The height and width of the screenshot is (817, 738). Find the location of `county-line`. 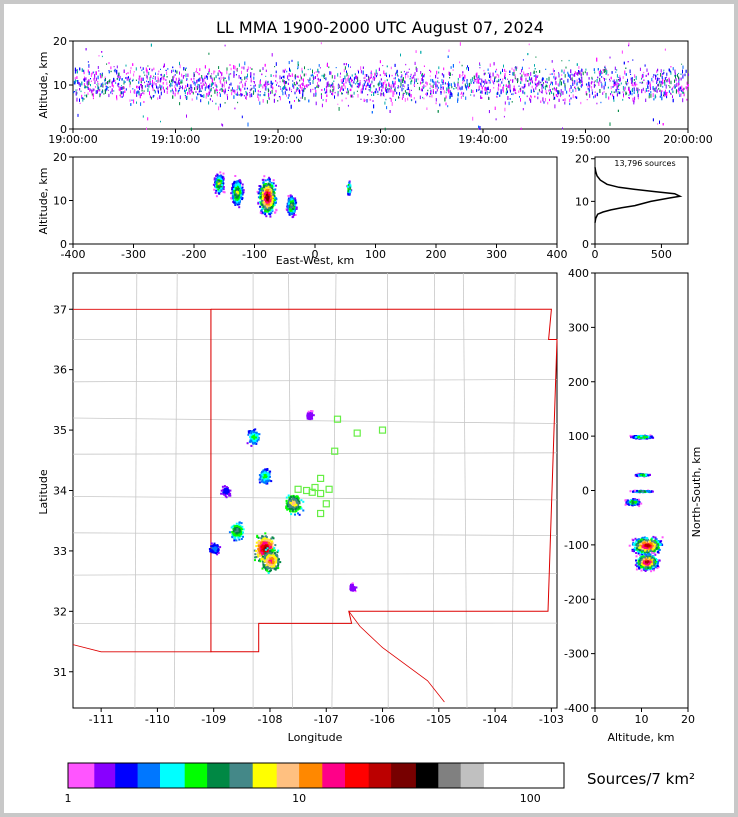

county-line is located at coordinates (315, 420).